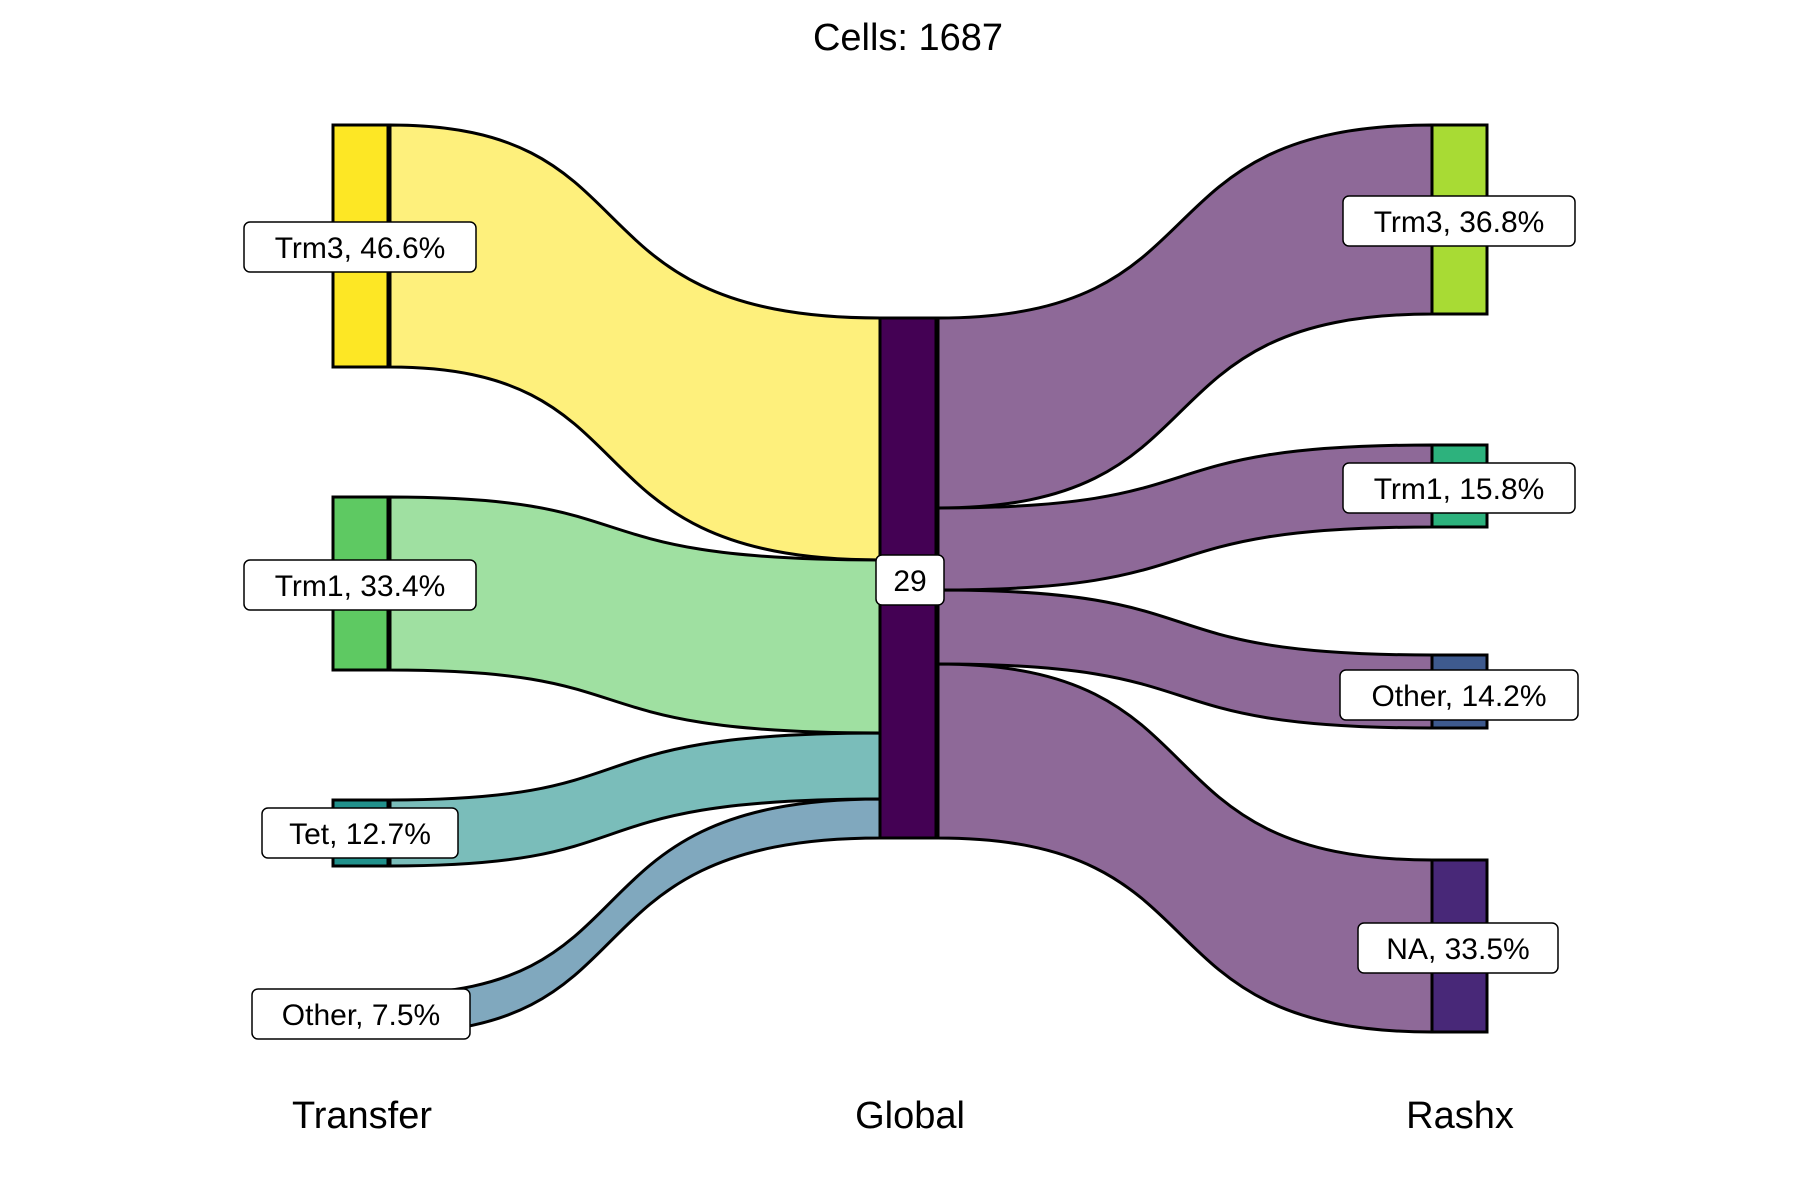 This screenshot has height=1200, width=1800. I want to click on label-transfer-tet: Tet, 12.7%, so click(360, 833).